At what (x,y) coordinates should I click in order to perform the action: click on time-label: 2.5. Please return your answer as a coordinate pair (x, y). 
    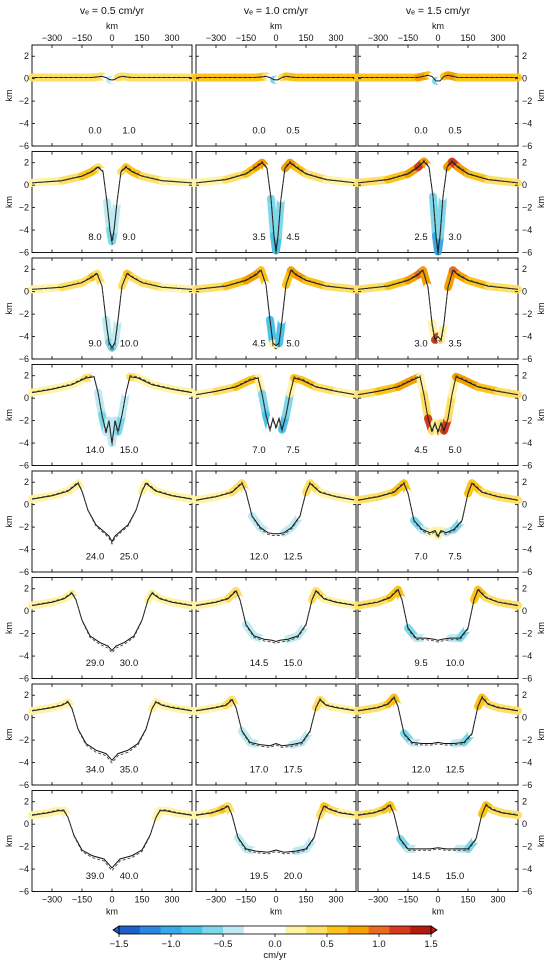
    Looking at the image, I should click on (420, 237).